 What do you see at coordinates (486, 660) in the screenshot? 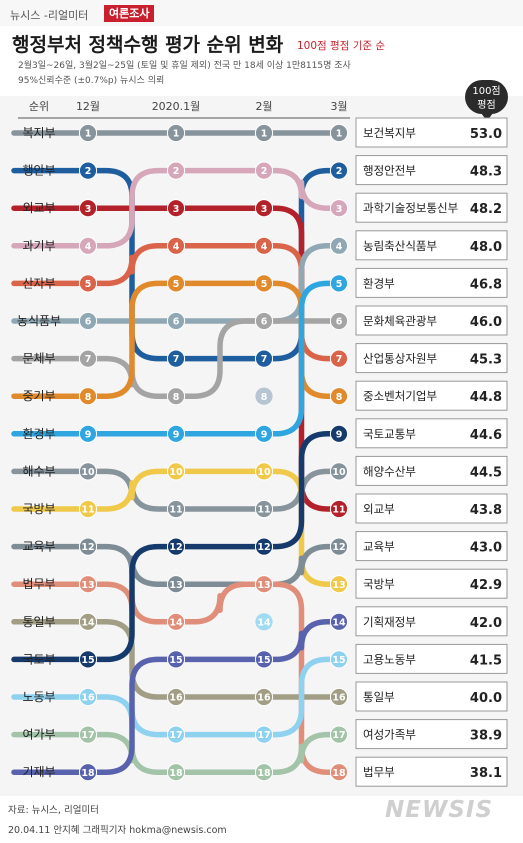
I see `result-score-노동부: 41.5` at bounding box center [486, 660].